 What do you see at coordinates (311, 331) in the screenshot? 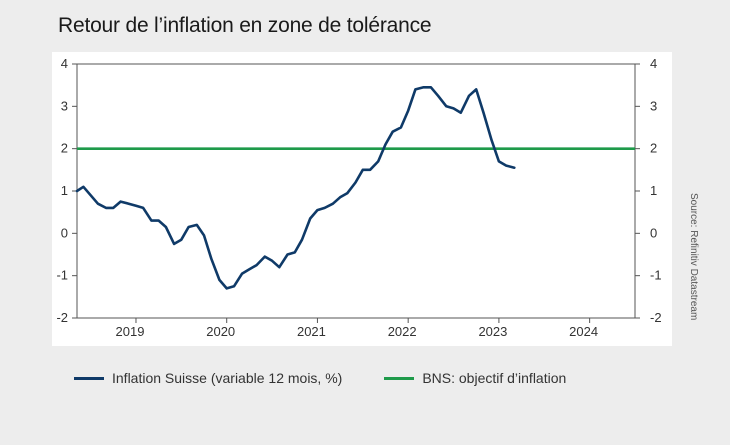
I see `x-tick-label: 2021` at bounding box center [311, 331].